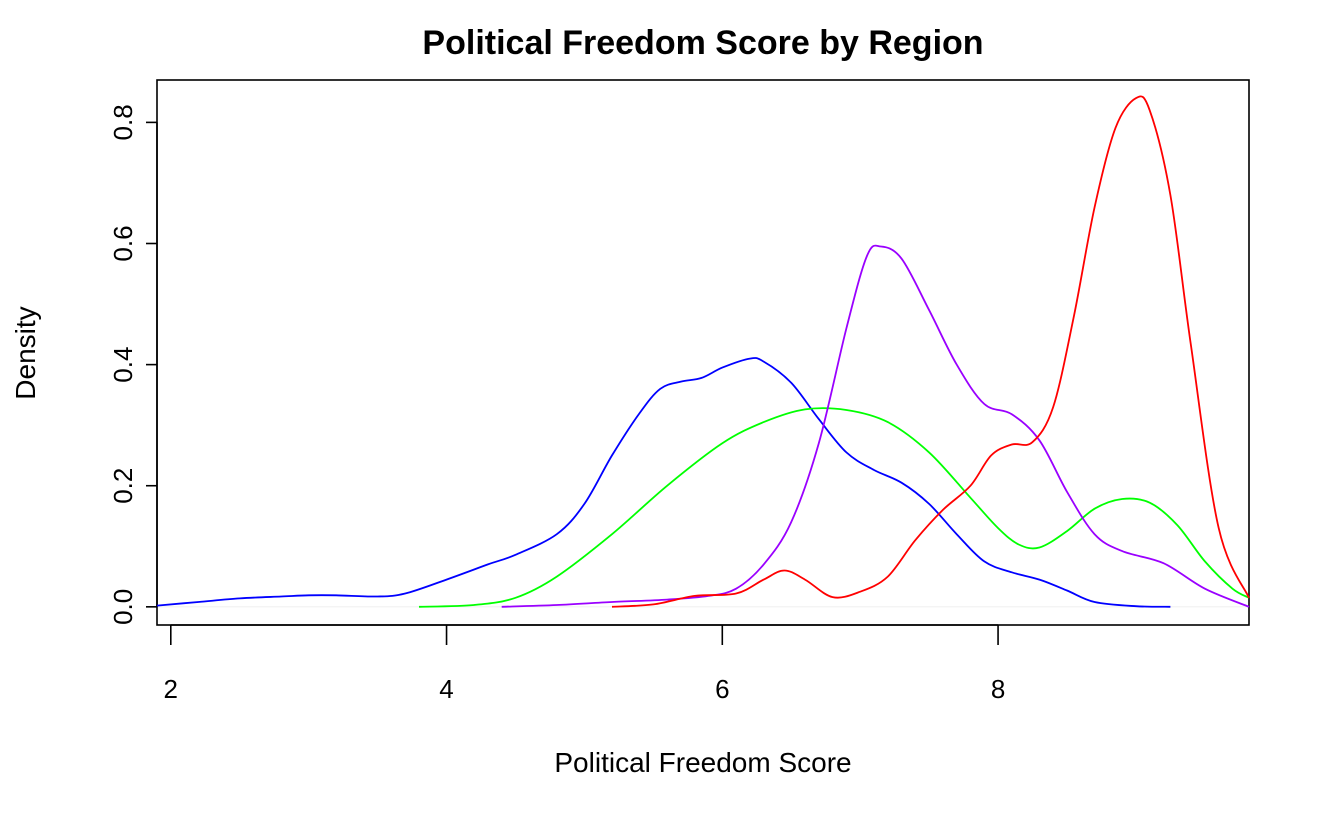 This screenshot has width=1330, height=822. I want to click on x-axis-label: Political Freedom Score, so click(702, 762).